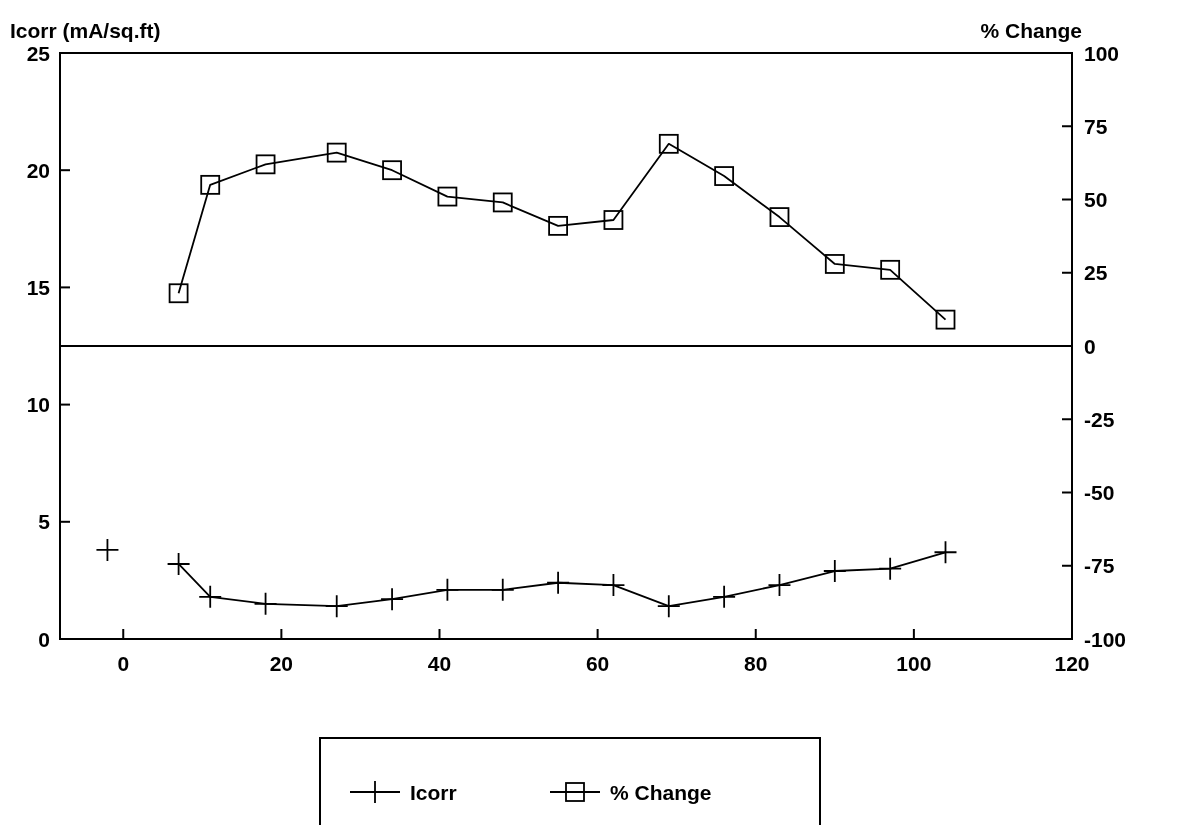 This screenshot has width=1181, height=825. What do you see at coordinates (661, 792) in the screenshot?
I see `legend-label: % Change` at bounding box center [661, 792].